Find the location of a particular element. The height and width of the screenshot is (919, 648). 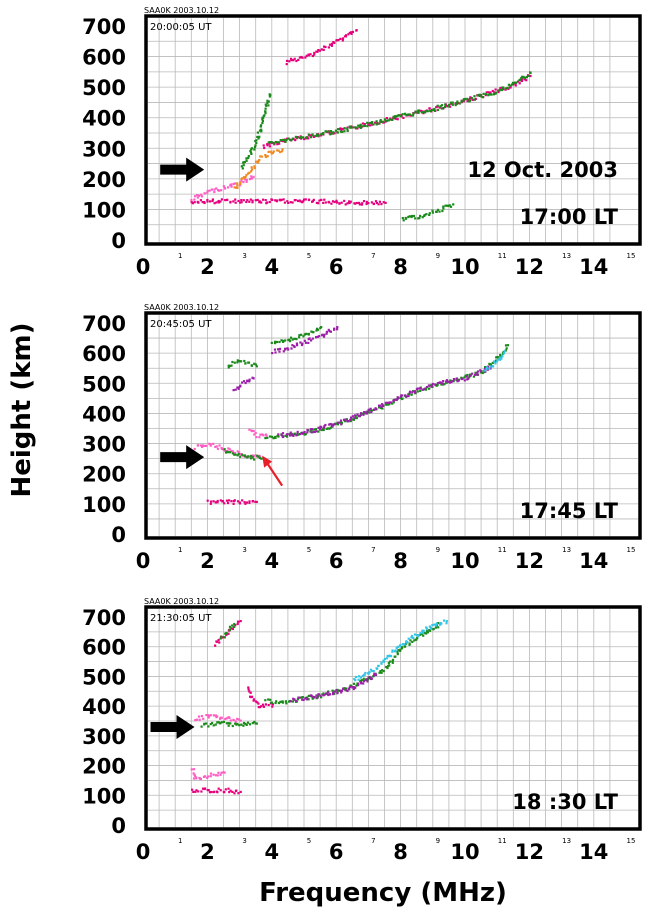

y-tick-label: 600 is located at coordinates (104, 58).